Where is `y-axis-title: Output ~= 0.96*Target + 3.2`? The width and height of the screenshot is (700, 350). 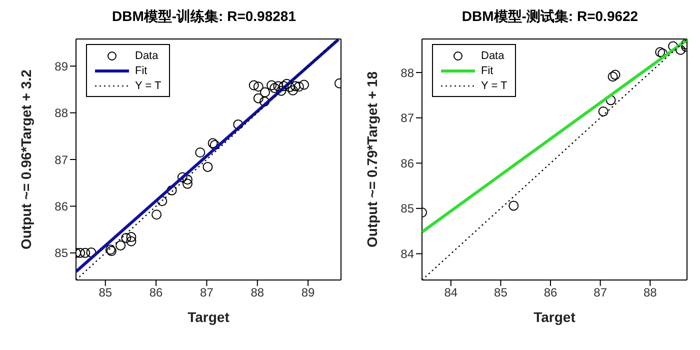
y-axis-title: Output ~= 0.96*Target + 3.2 is located at coordinates (26, 159).